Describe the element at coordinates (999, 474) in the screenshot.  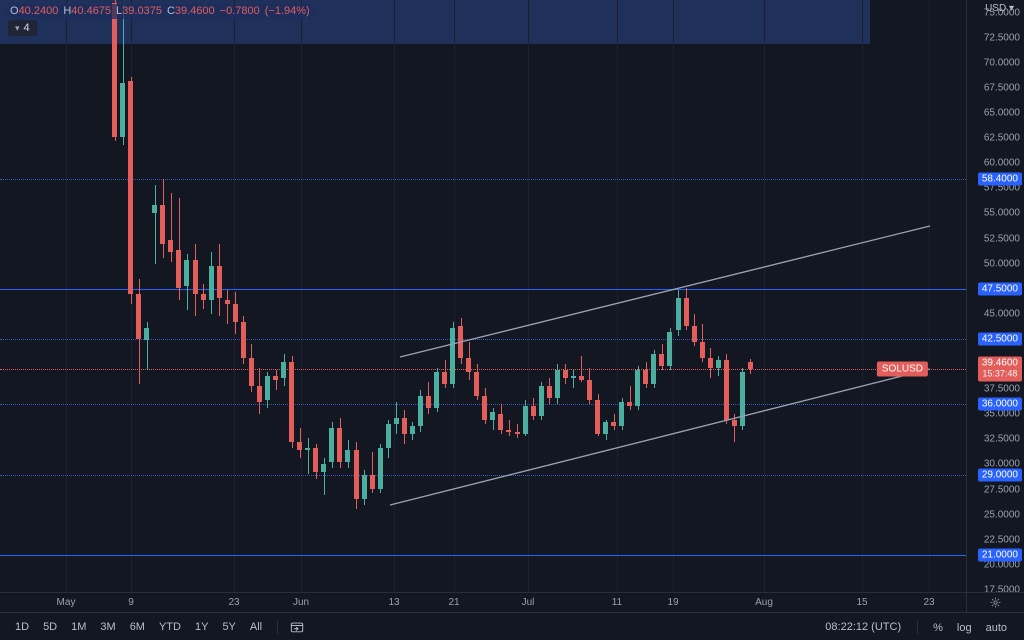
I see `price-level-tag: 29.0000` at that location.